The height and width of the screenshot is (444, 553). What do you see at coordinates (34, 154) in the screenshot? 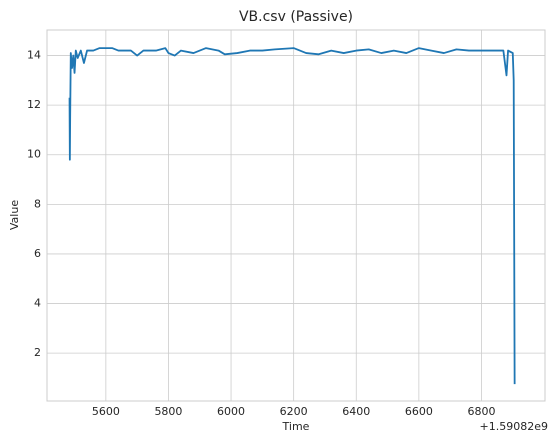
I see `y-tick-label: 10` at bounding box center [34, 154].